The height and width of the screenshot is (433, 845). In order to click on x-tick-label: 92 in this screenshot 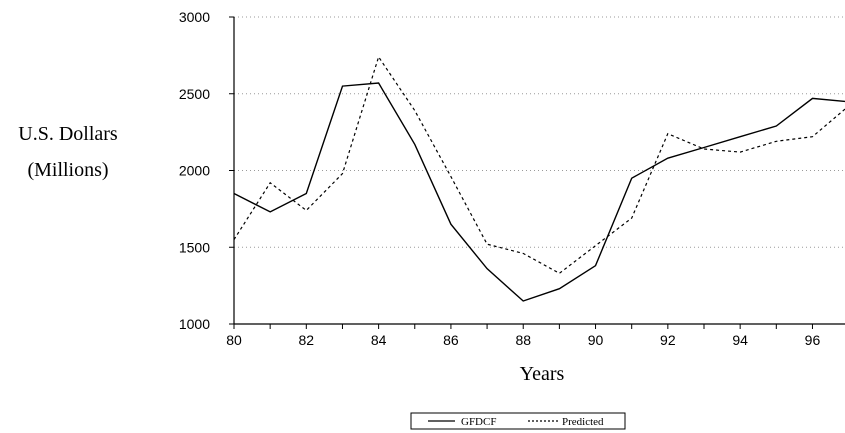, I will do `click(668, 340)`.